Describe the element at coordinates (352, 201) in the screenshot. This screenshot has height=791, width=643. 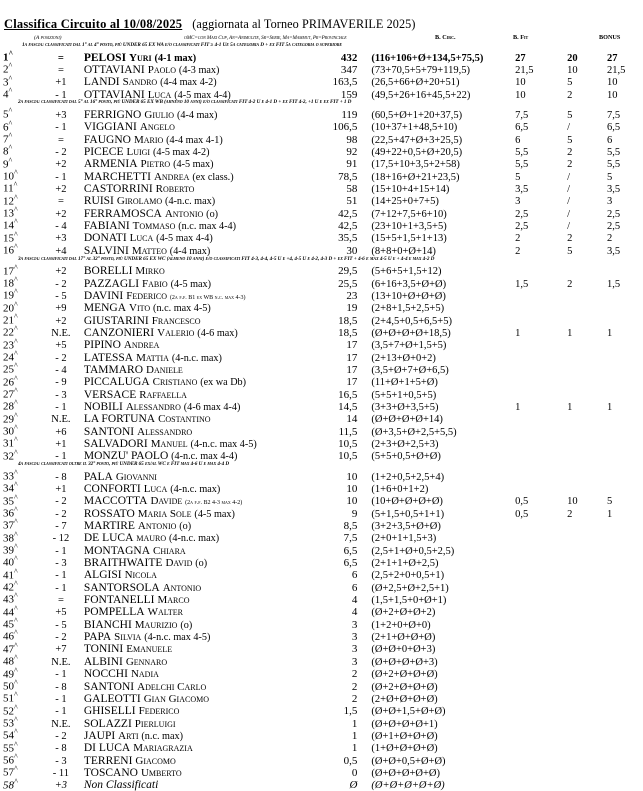
I see `cell-total-points: 51` at that location.